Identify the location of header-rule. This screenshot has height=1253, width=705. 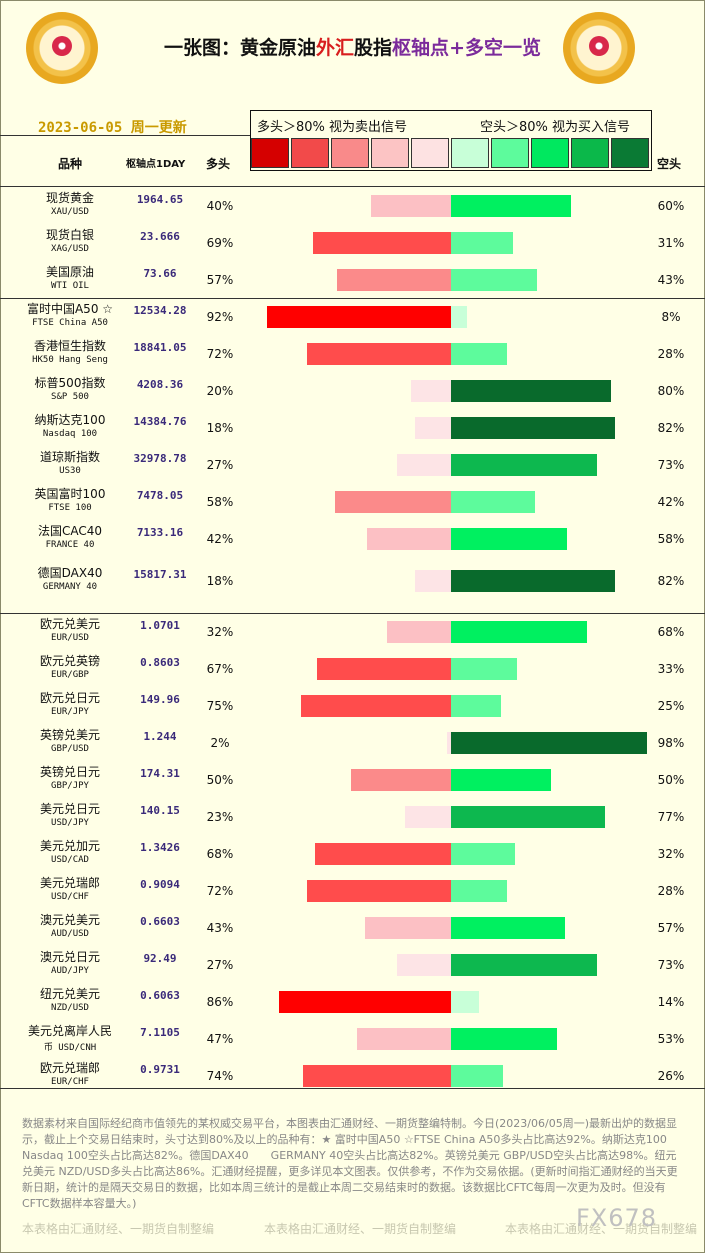
(125, 135).